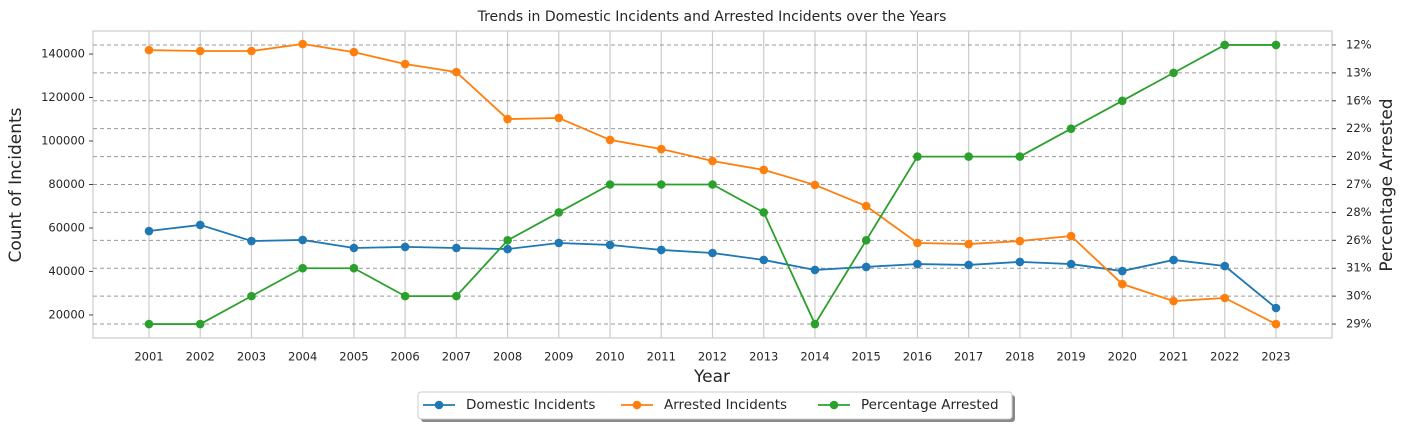 This screenshot has width=1407, height=428. Describe the element at coordinates (725, 405) in the screenshot. I see `legend-label: Arrested Incidents` at that location.